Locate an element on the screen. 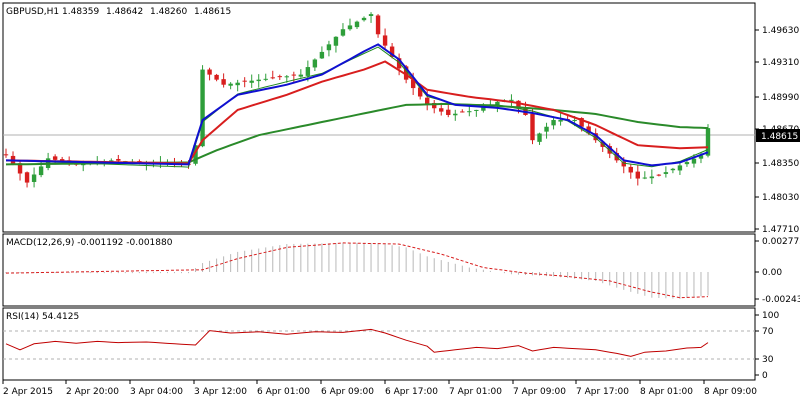  current-price-label: 1.48615 is located at coordinates (779, 137).